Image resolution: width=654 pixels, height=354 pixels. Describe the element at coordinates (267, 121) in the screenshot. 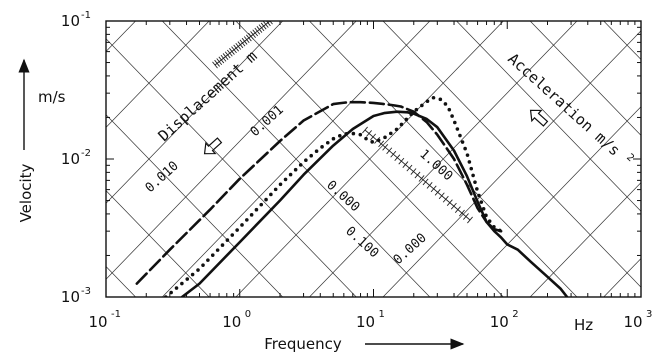

I see `disp-line-label: 0.001` at that location.